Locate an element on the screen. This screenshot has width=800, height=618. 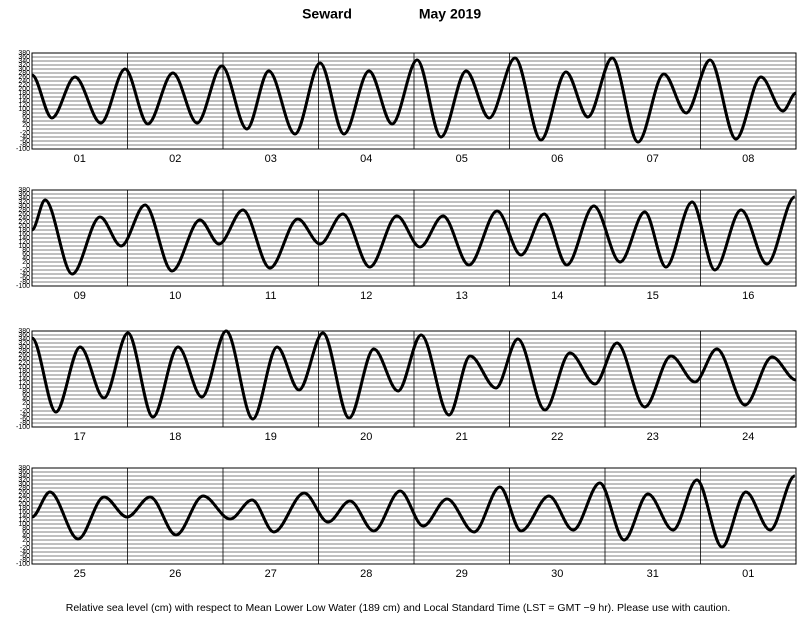
day-label: 06 is located at coordinates (557, 159).